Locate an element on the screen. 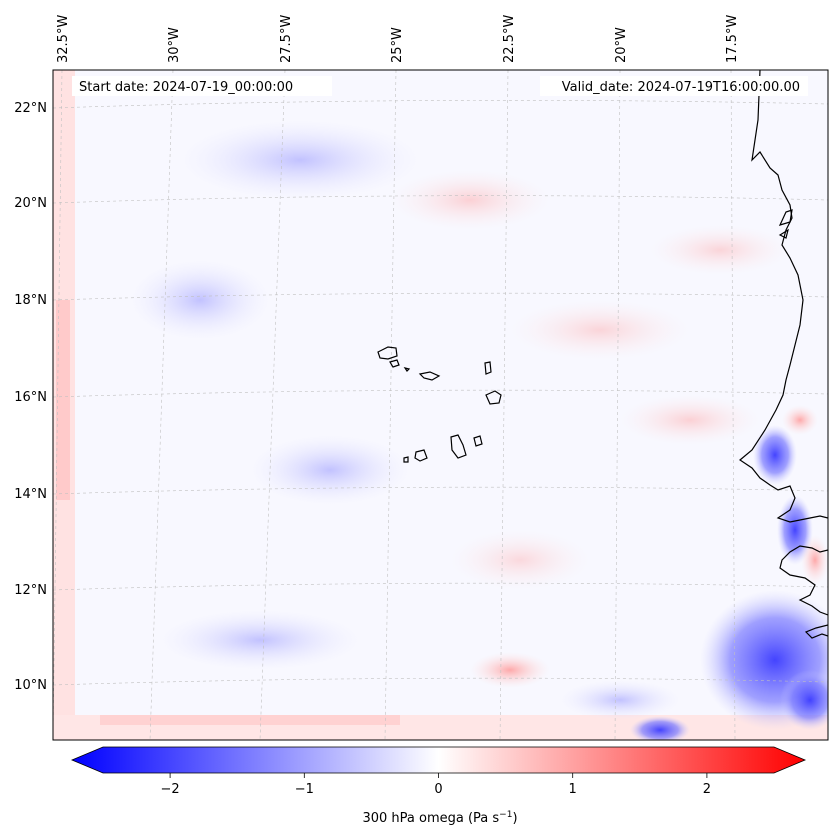 The image size is (837, 839). colorbar-tick-label: 2 is located at coordinates (707, 789).